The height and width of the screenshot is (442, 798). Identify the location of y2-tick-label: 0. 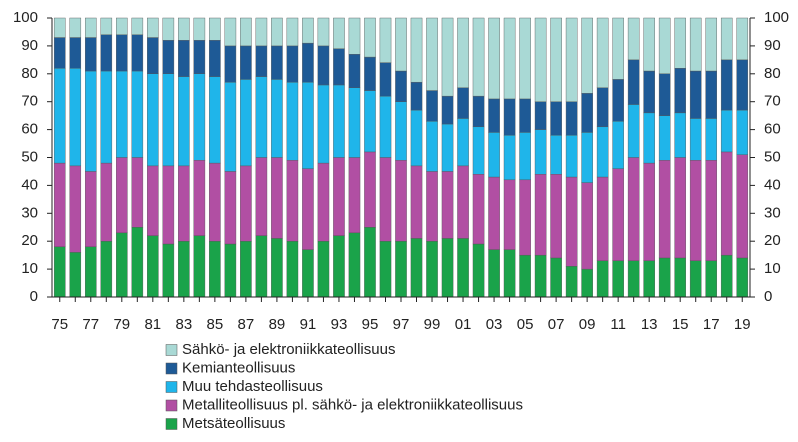
(768, 296).